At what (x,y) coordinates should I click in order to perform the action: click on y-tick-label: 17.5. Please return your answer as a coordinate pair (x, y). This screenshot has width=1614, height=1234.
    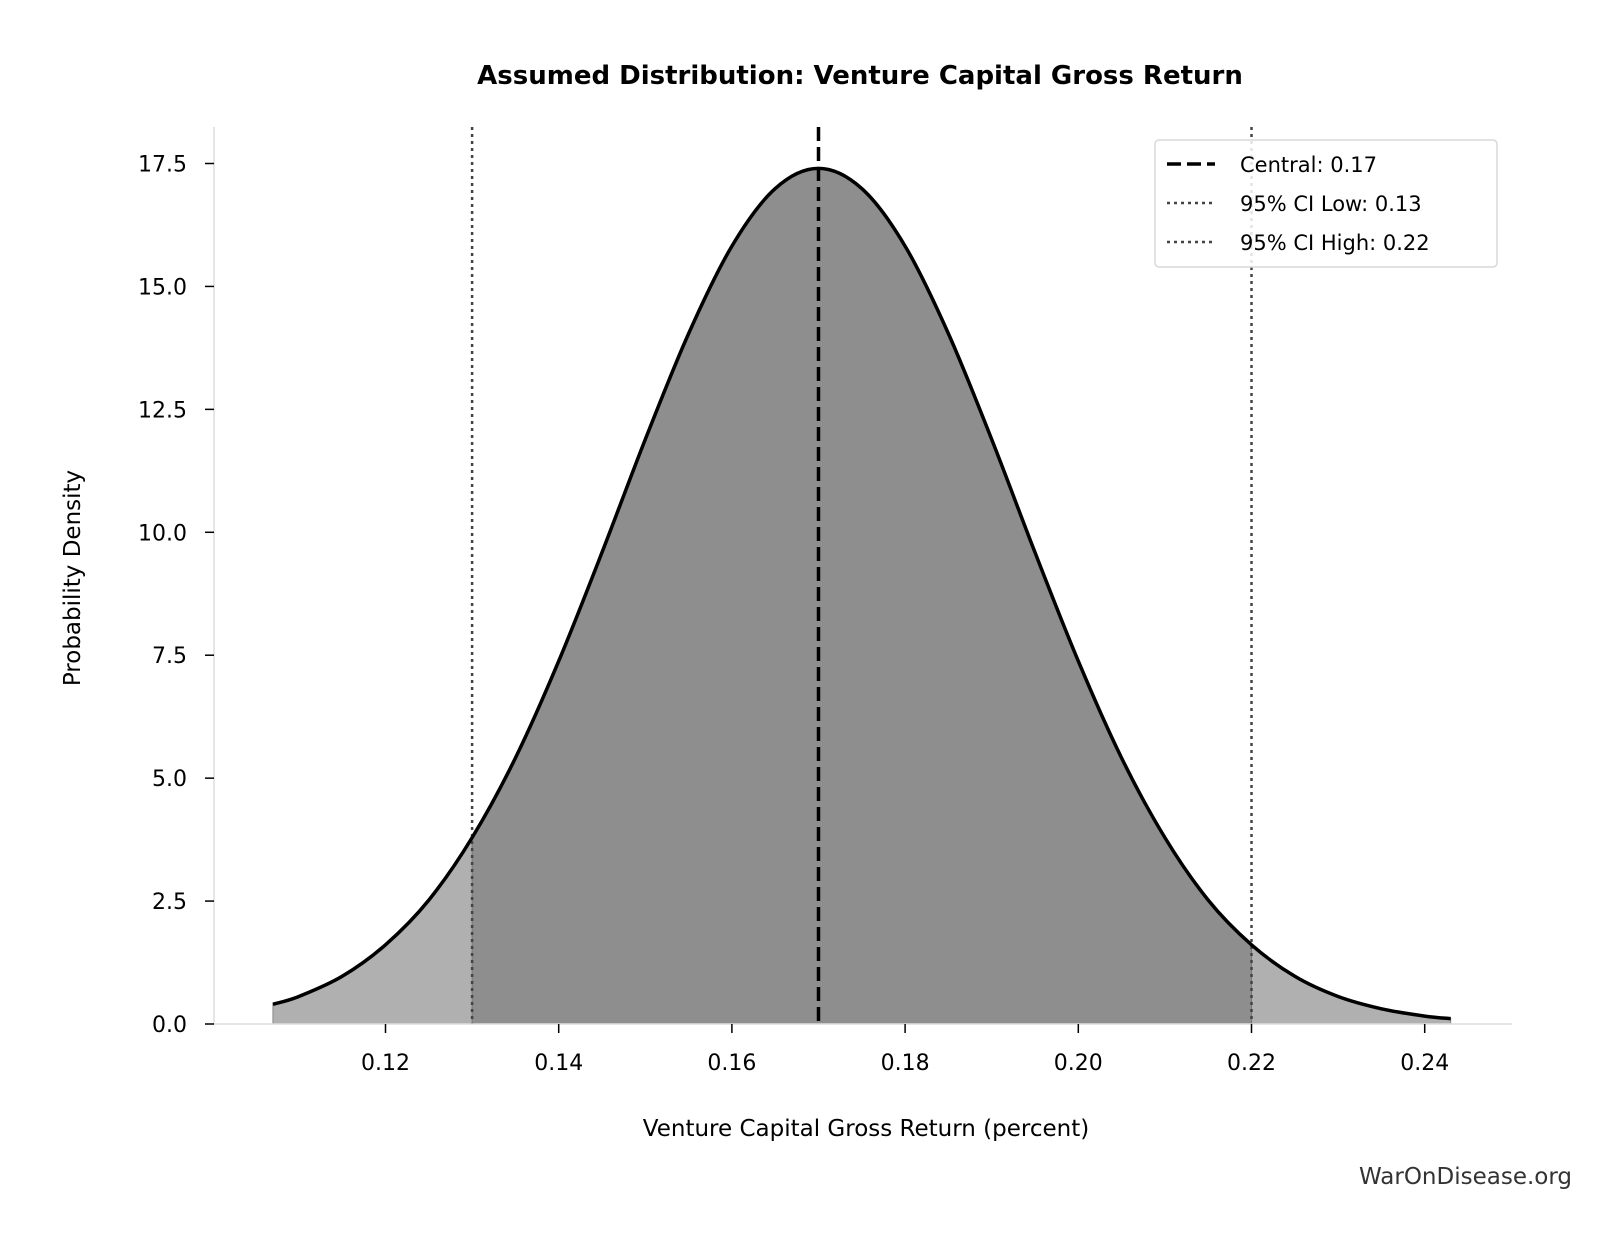
    Looking at the image, I should click on (162, 165).